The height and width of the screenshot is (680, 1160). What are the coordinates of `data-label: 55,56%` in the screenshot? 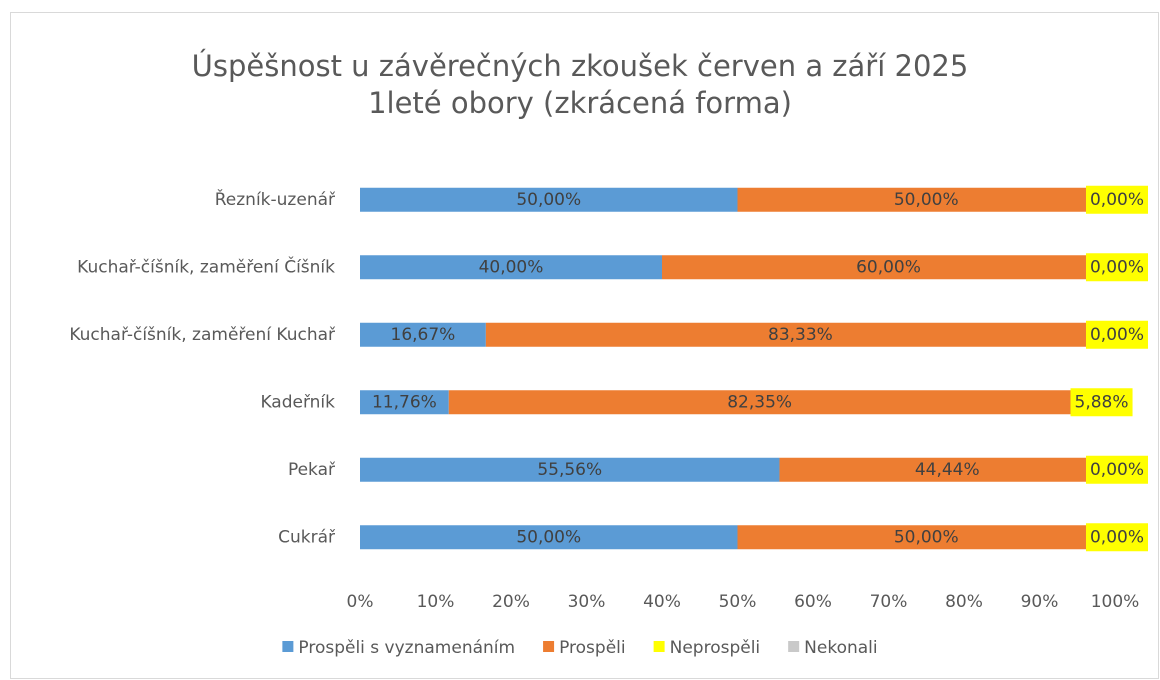 It's located at (569, 470).